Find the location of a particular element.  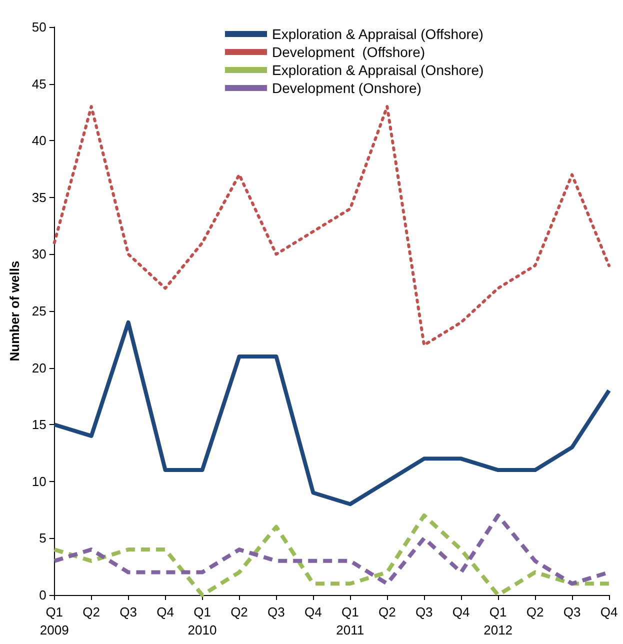

y-tick-label: 0 is located at coordinates (42, 595).